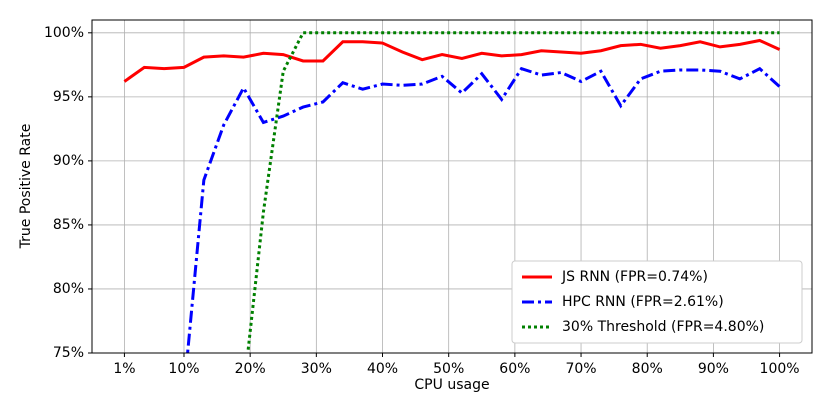 This screenshot has width=830, height=415. Describe the element at coordinates (250, 369) in the screenshot. I see `x-tick-label: 20%` at that location.